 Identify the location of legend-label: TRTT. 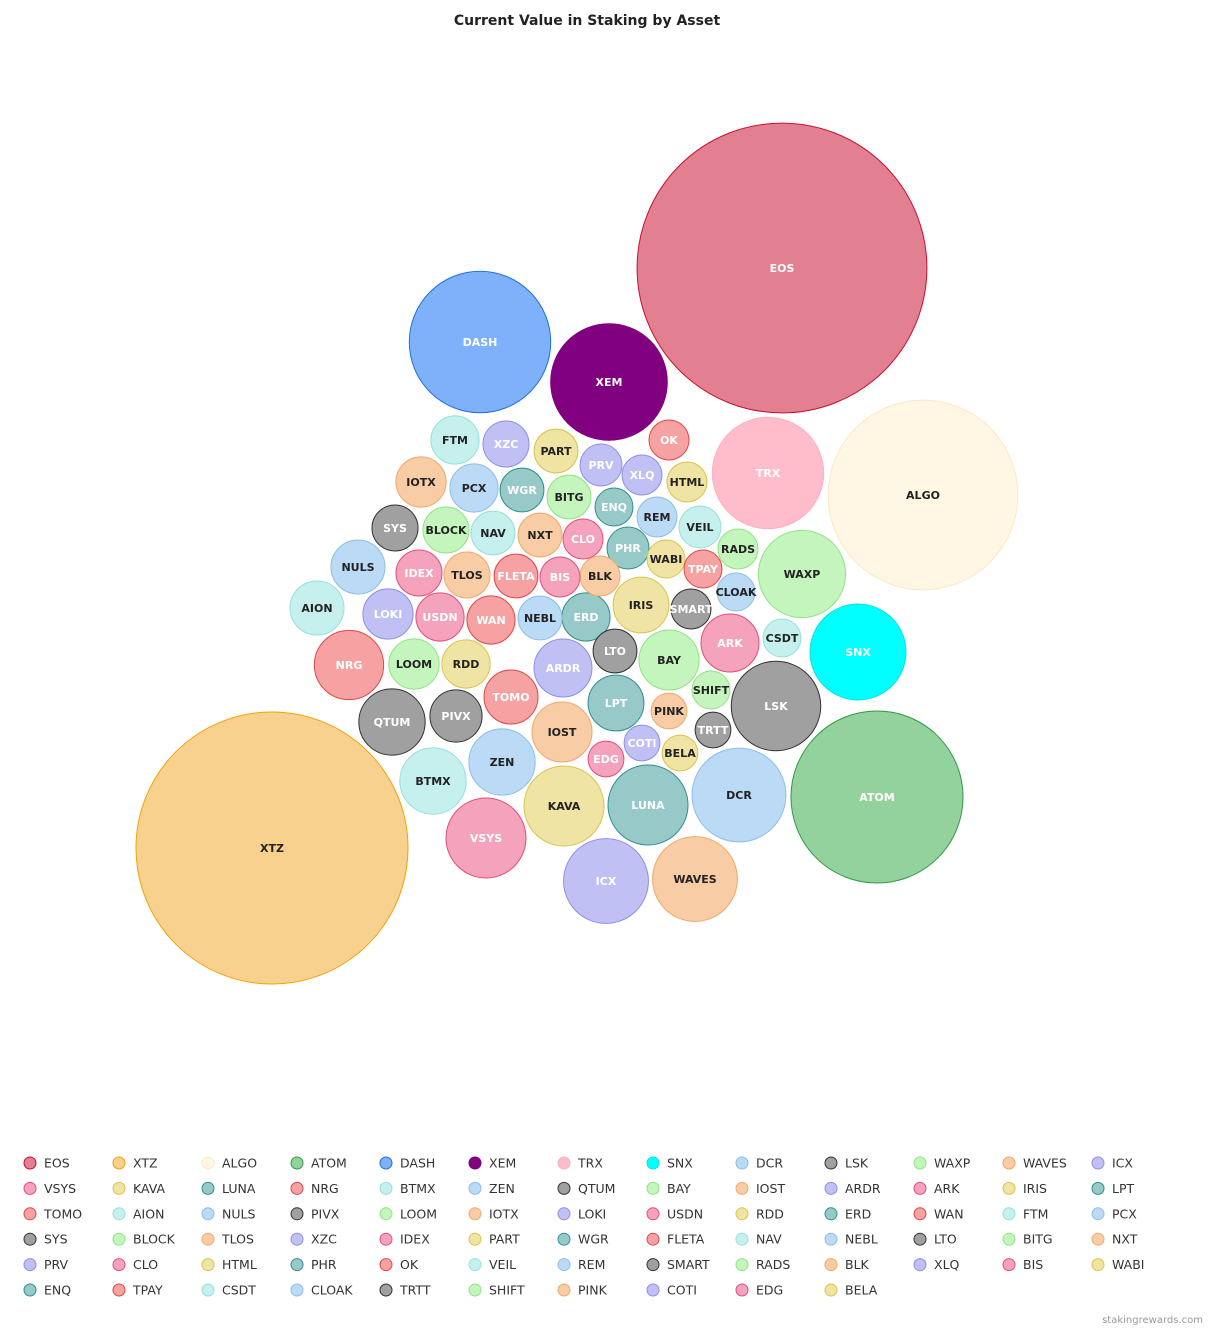
(415, 1290).